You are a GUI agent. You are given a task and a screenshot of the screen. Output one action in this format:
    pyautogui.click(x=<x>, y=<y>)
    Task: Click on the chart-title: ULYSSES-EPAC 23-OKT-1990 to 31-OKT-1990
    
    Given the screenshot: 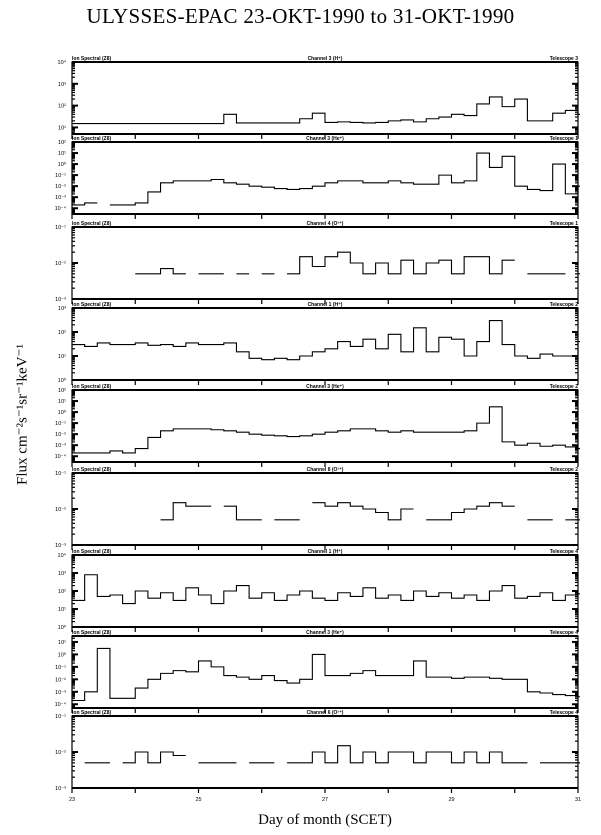 What is the action you would take?
    pyautogui.click(x=300, y=16)
    